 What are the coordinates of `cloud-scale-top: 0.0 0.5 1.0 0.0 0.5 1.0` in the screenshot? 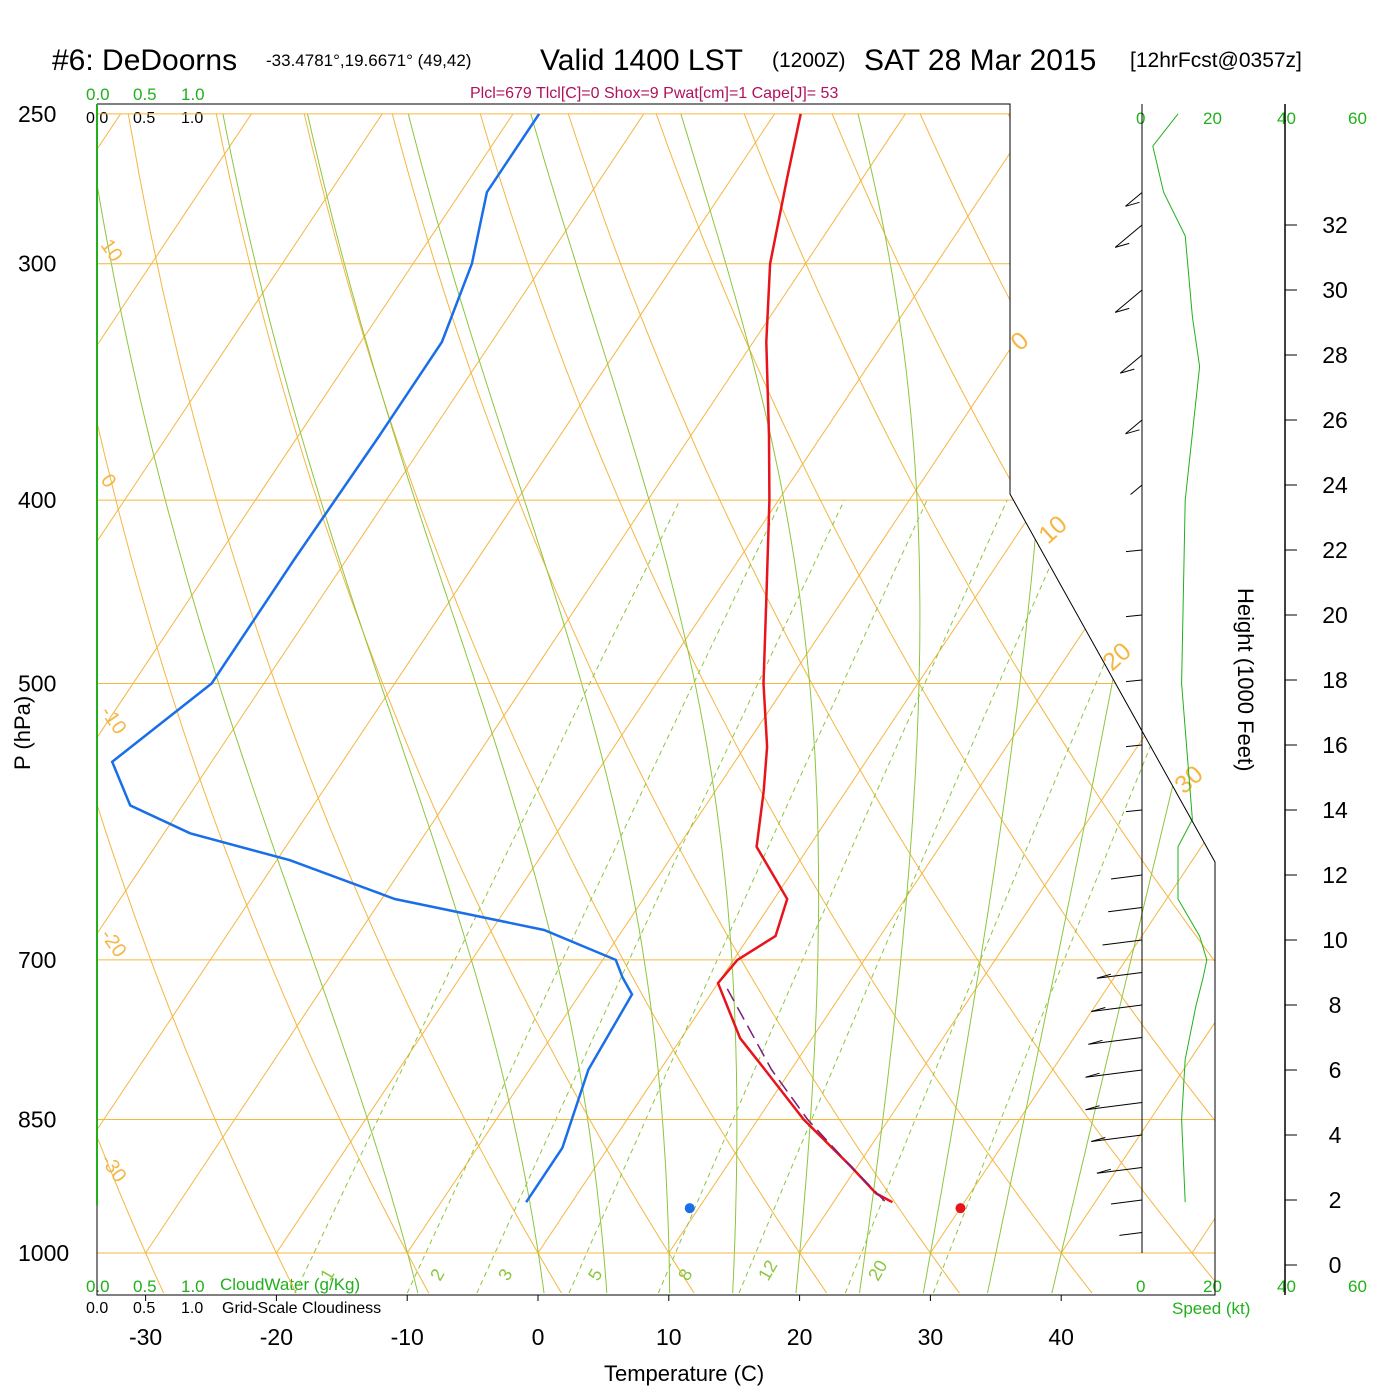 It's located at (145, 106).